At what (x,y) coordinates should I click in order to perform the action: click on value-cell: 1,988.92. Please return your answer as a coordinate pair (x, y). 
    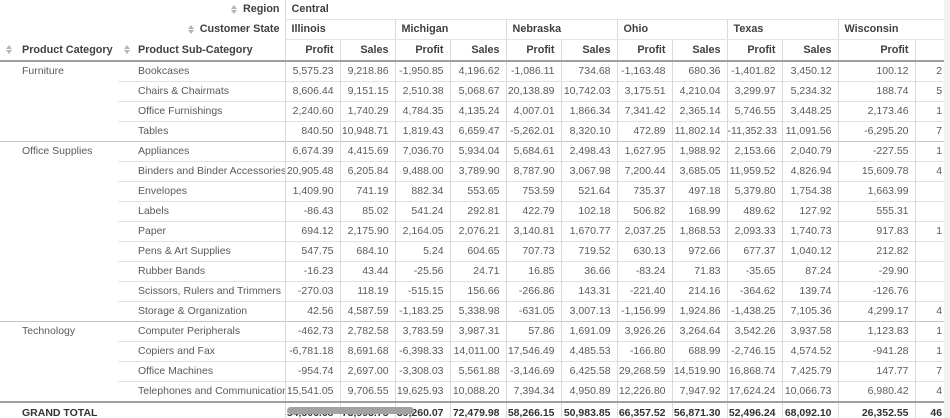
    Looking at the image, I should click on (699, 151).